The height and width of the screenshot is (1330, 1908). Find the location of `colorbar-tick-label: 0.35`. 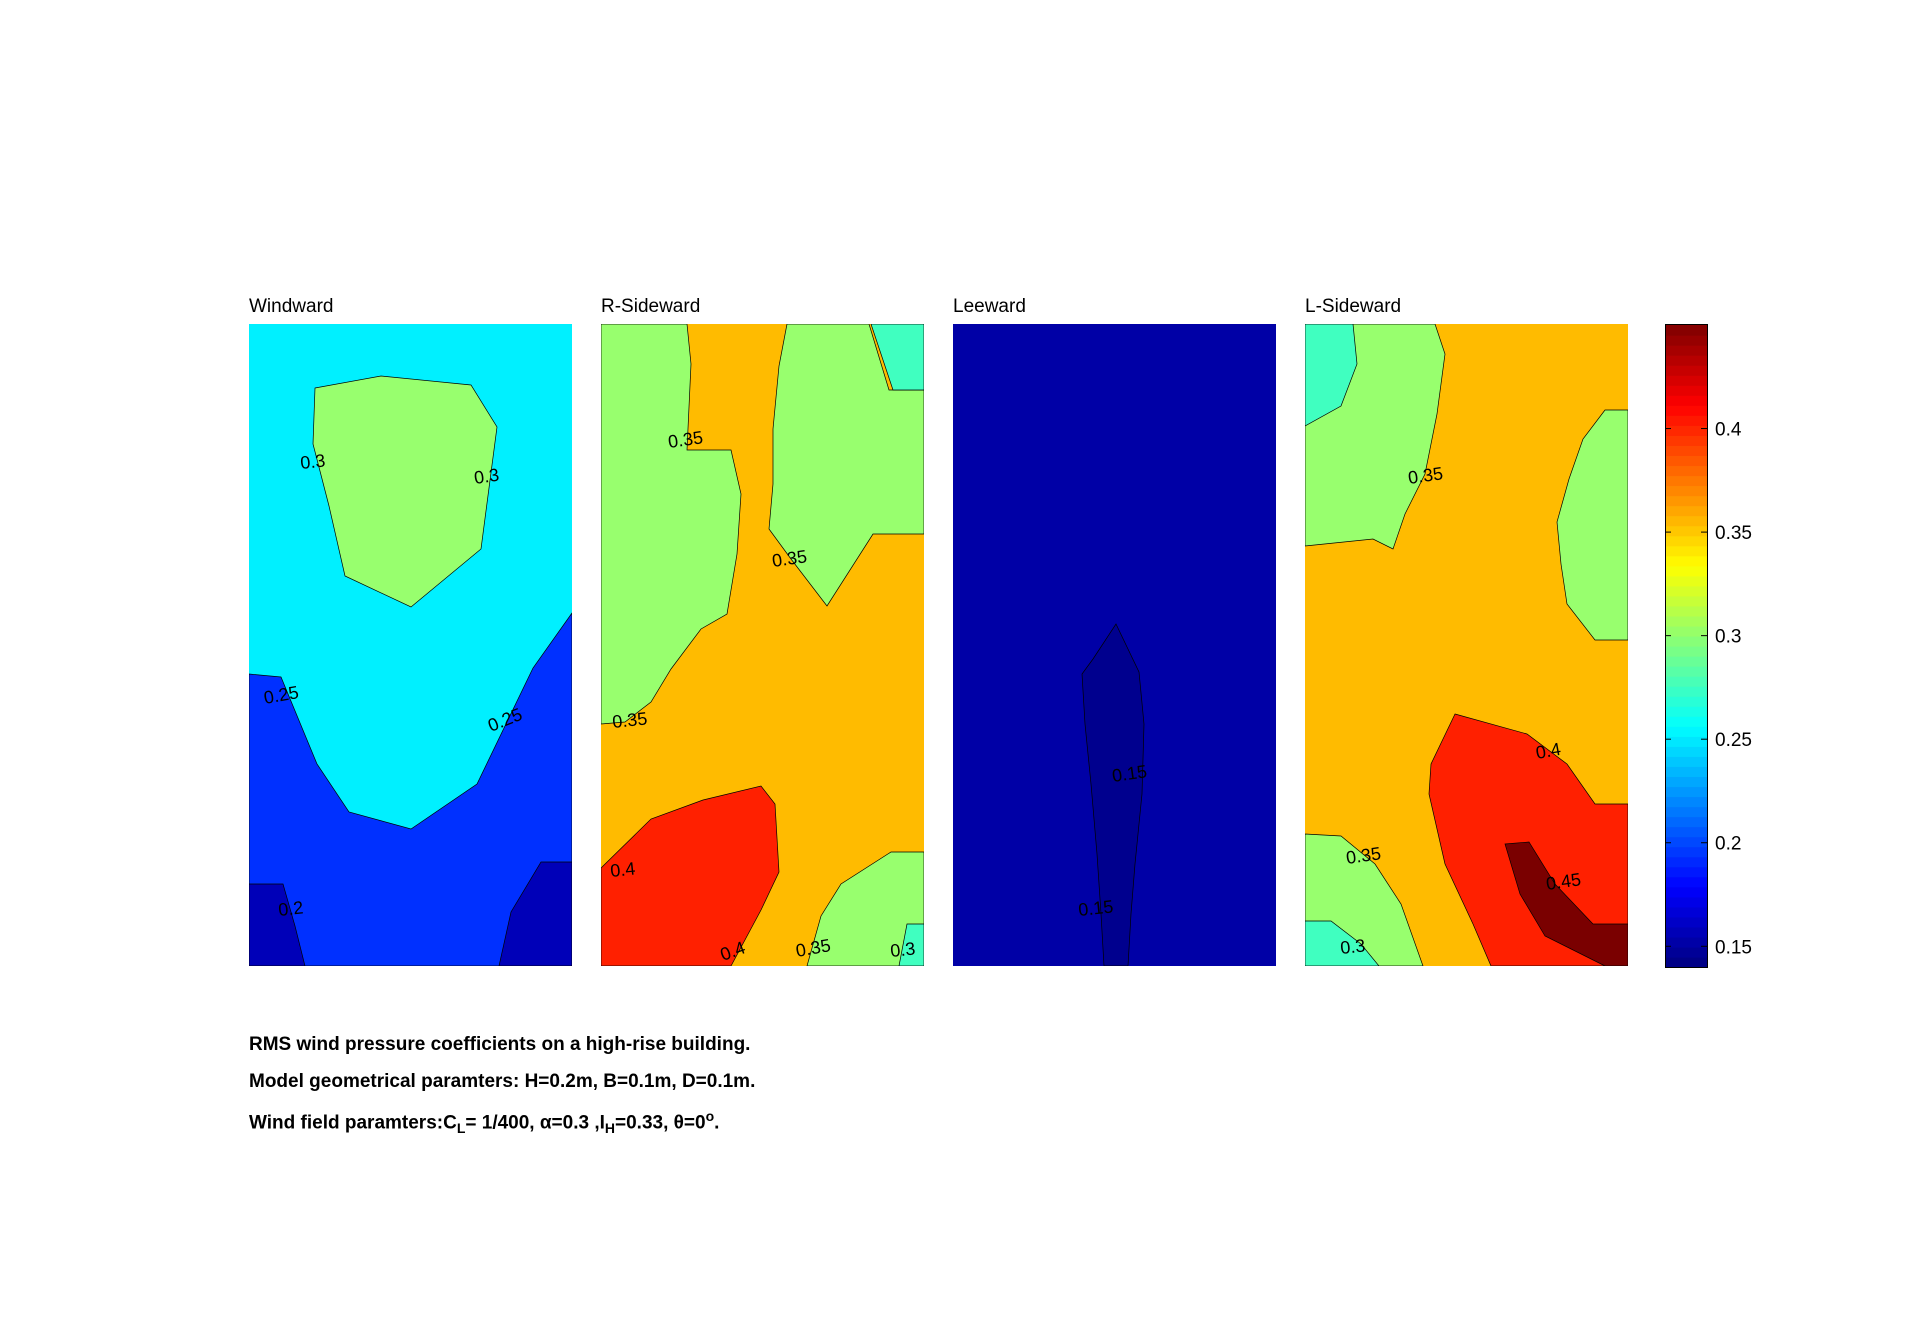

colorbar-tick-label: 0.35 is located at coordinates (1733, 533).